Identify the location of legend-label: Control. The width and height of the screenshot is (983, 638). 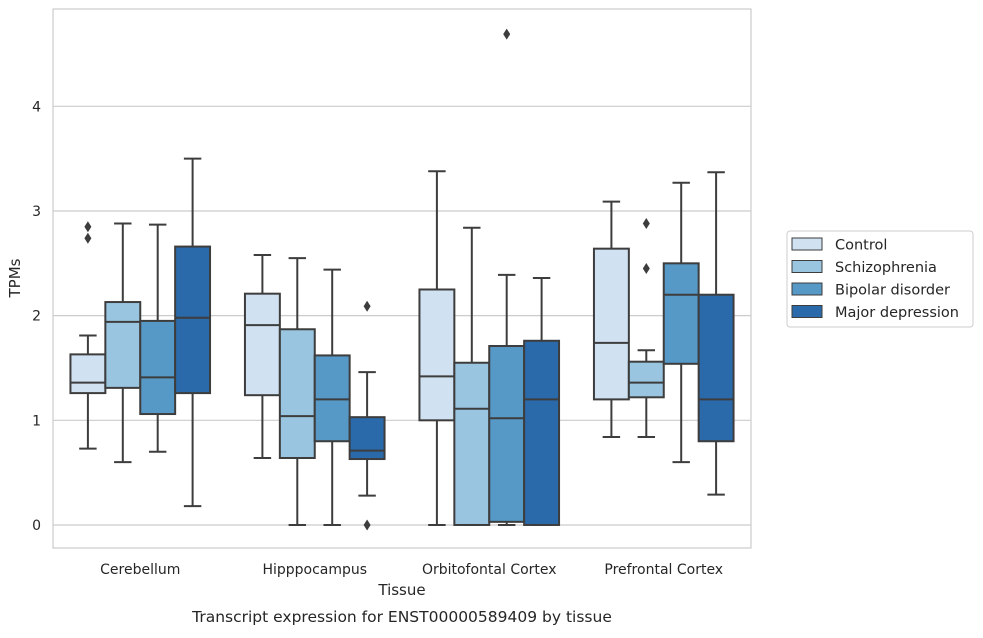
(861, 246).